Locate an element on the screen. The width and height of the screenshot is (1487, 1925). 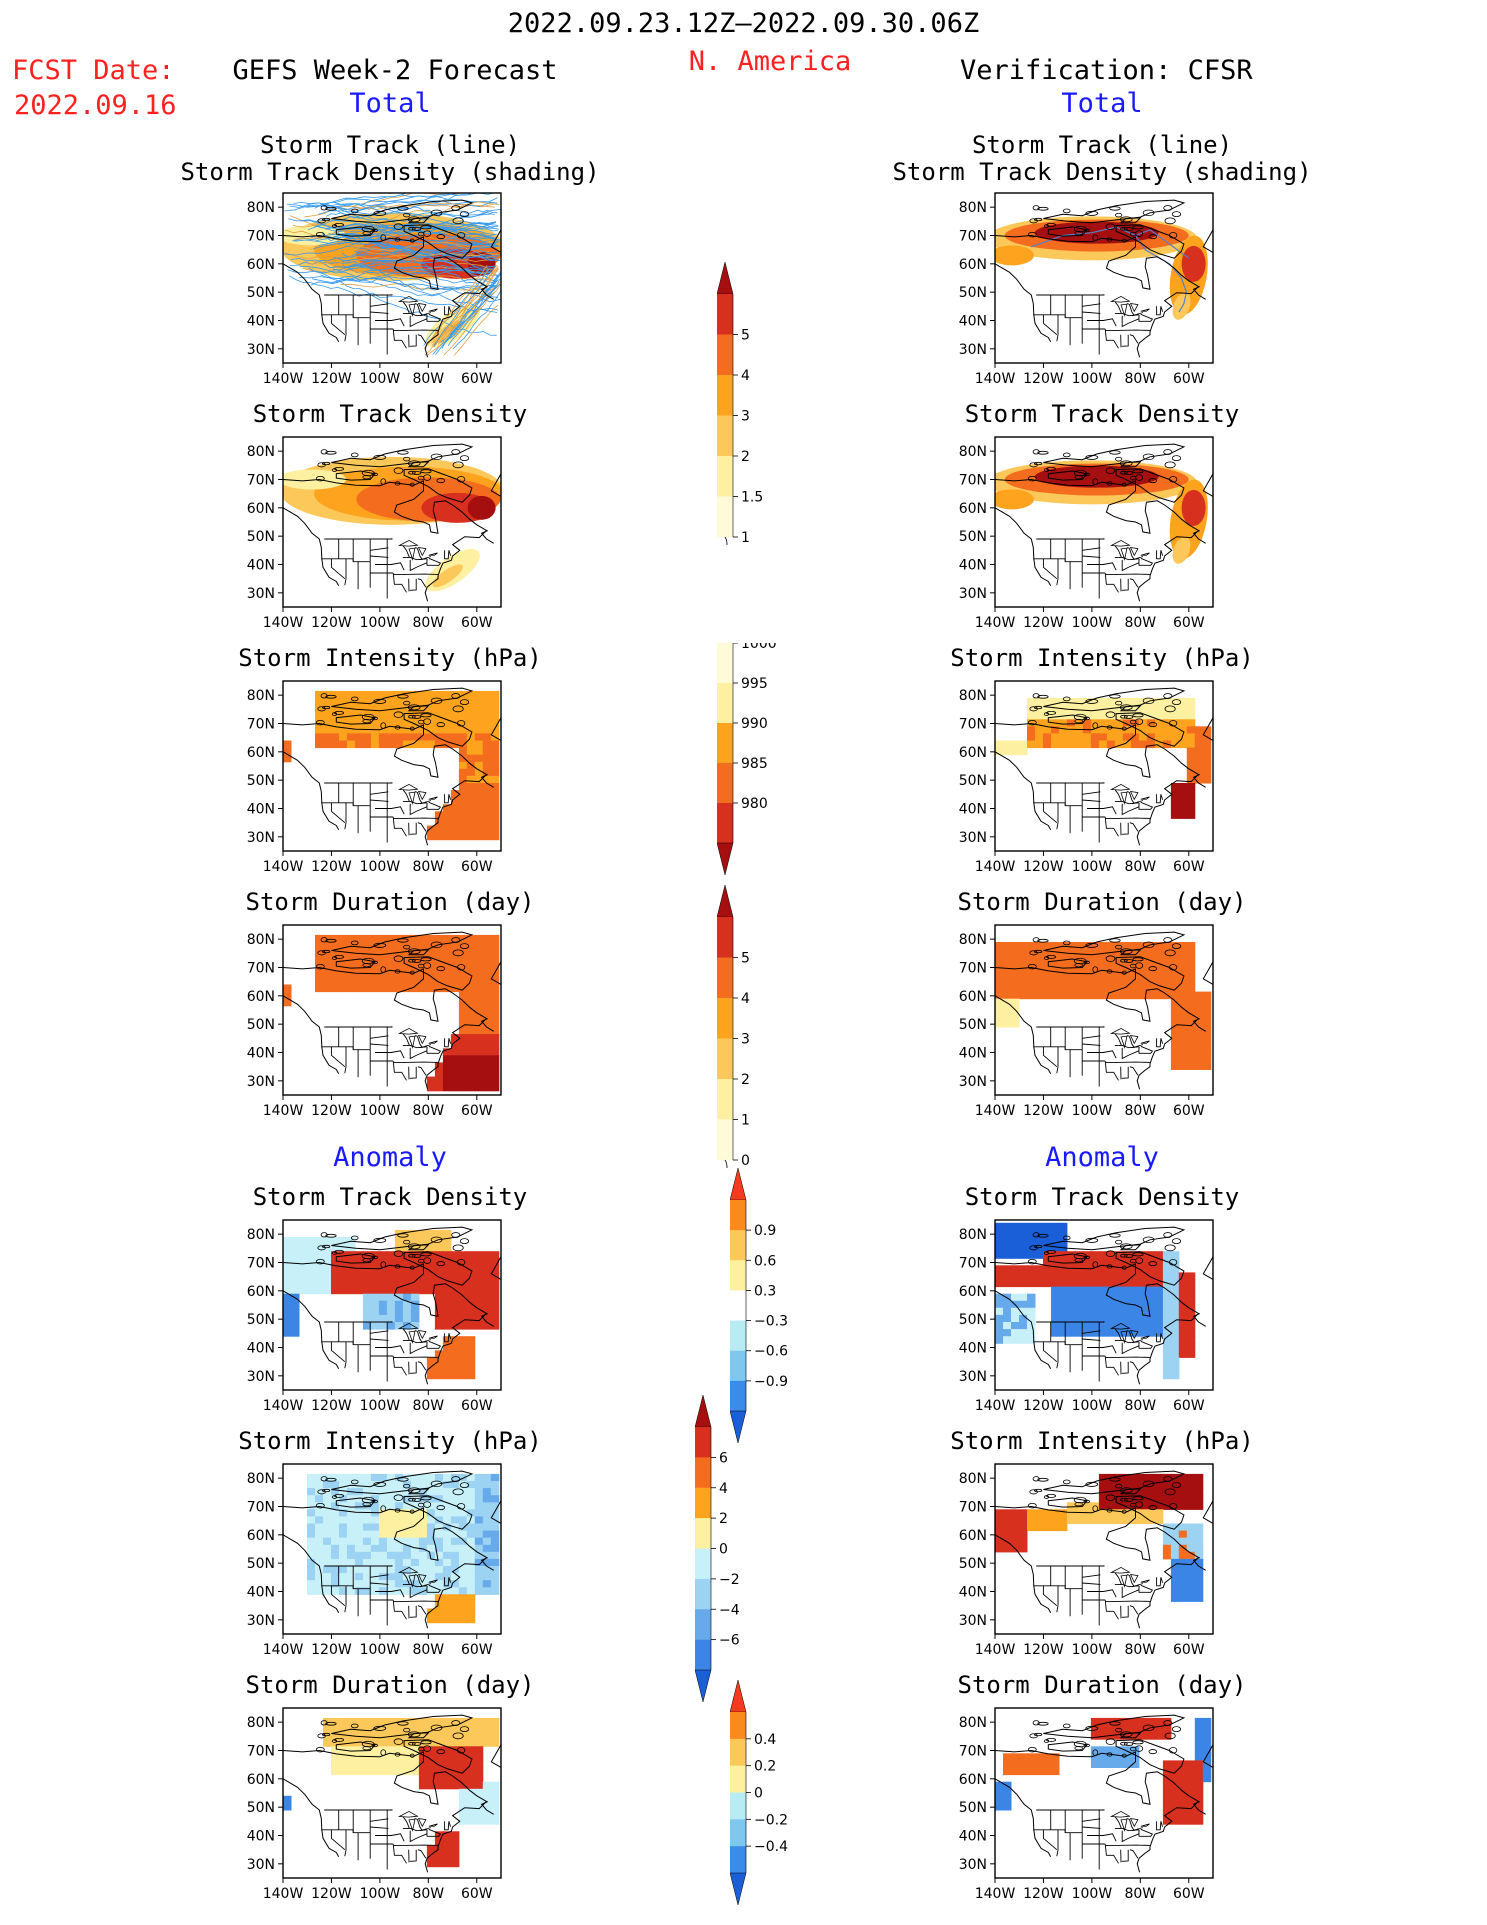
gefs-intensity-map: 80N 70N 60N 50N 40N 30N 140W 120W 100W 80W 60W is located at coordinates (382, 782).